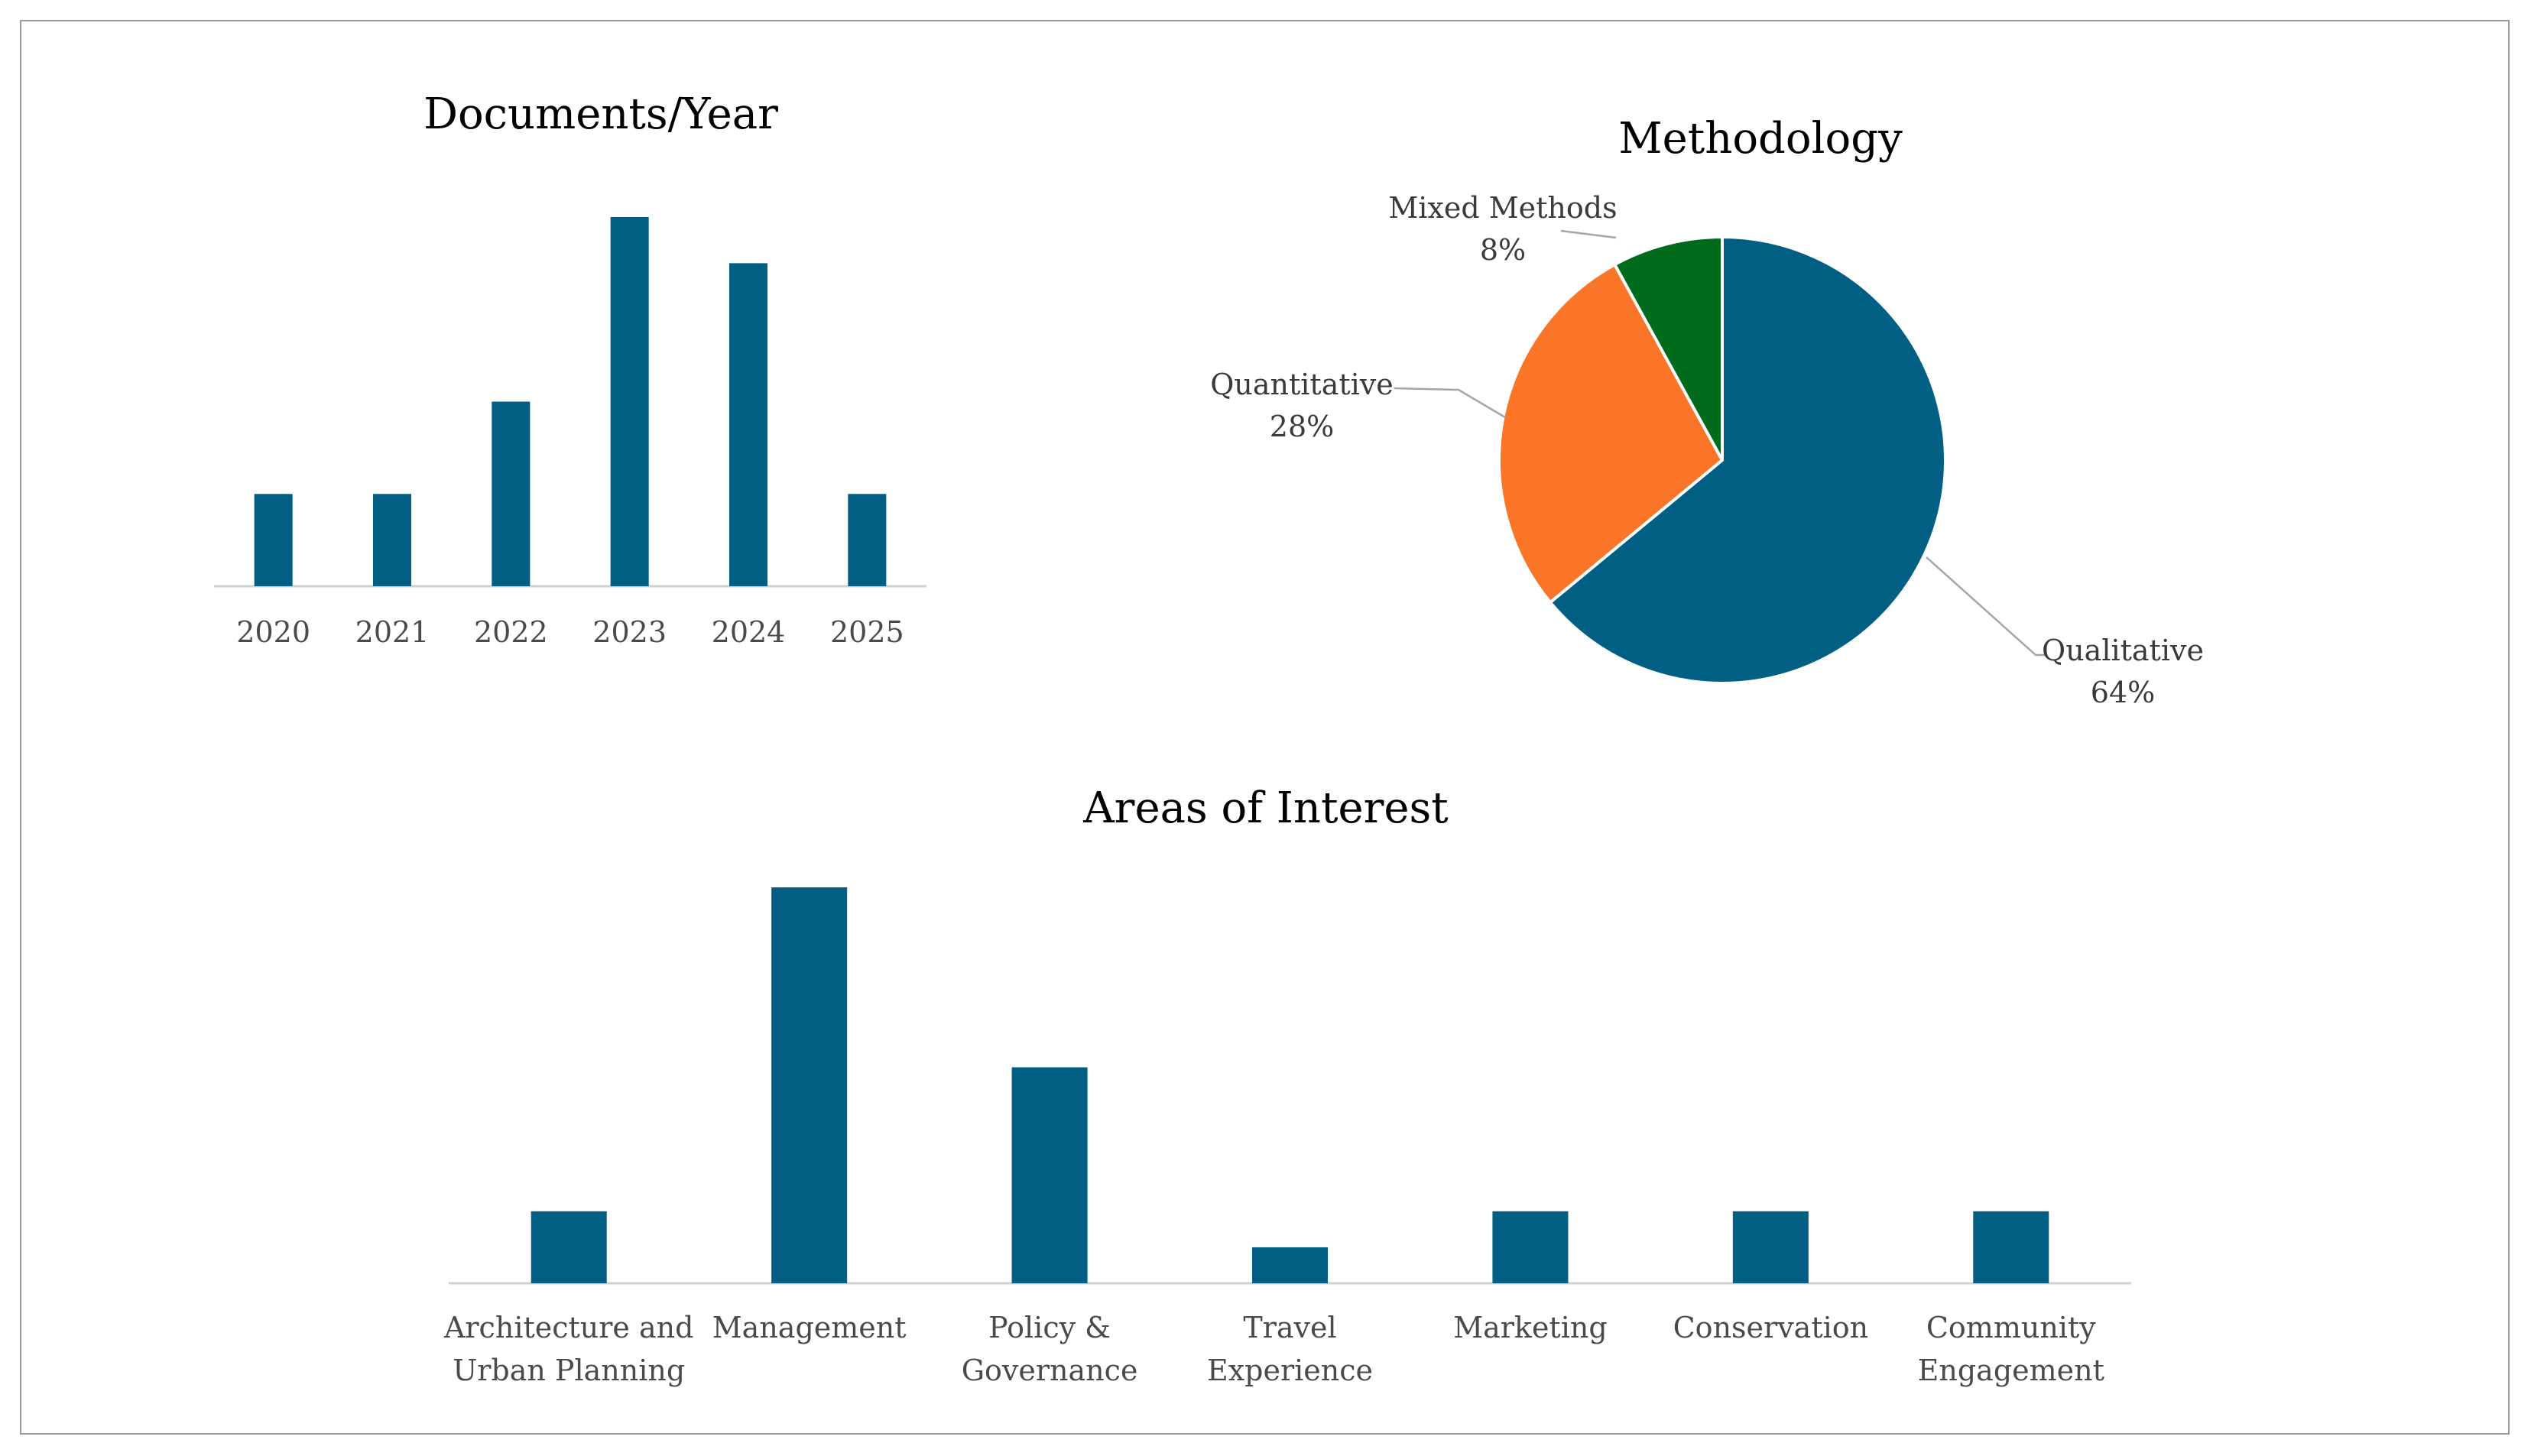 The height and width of the screenshot is (1456, 2531). I want to click on tick-label-line: Urban Planning, so click(569, 1370).